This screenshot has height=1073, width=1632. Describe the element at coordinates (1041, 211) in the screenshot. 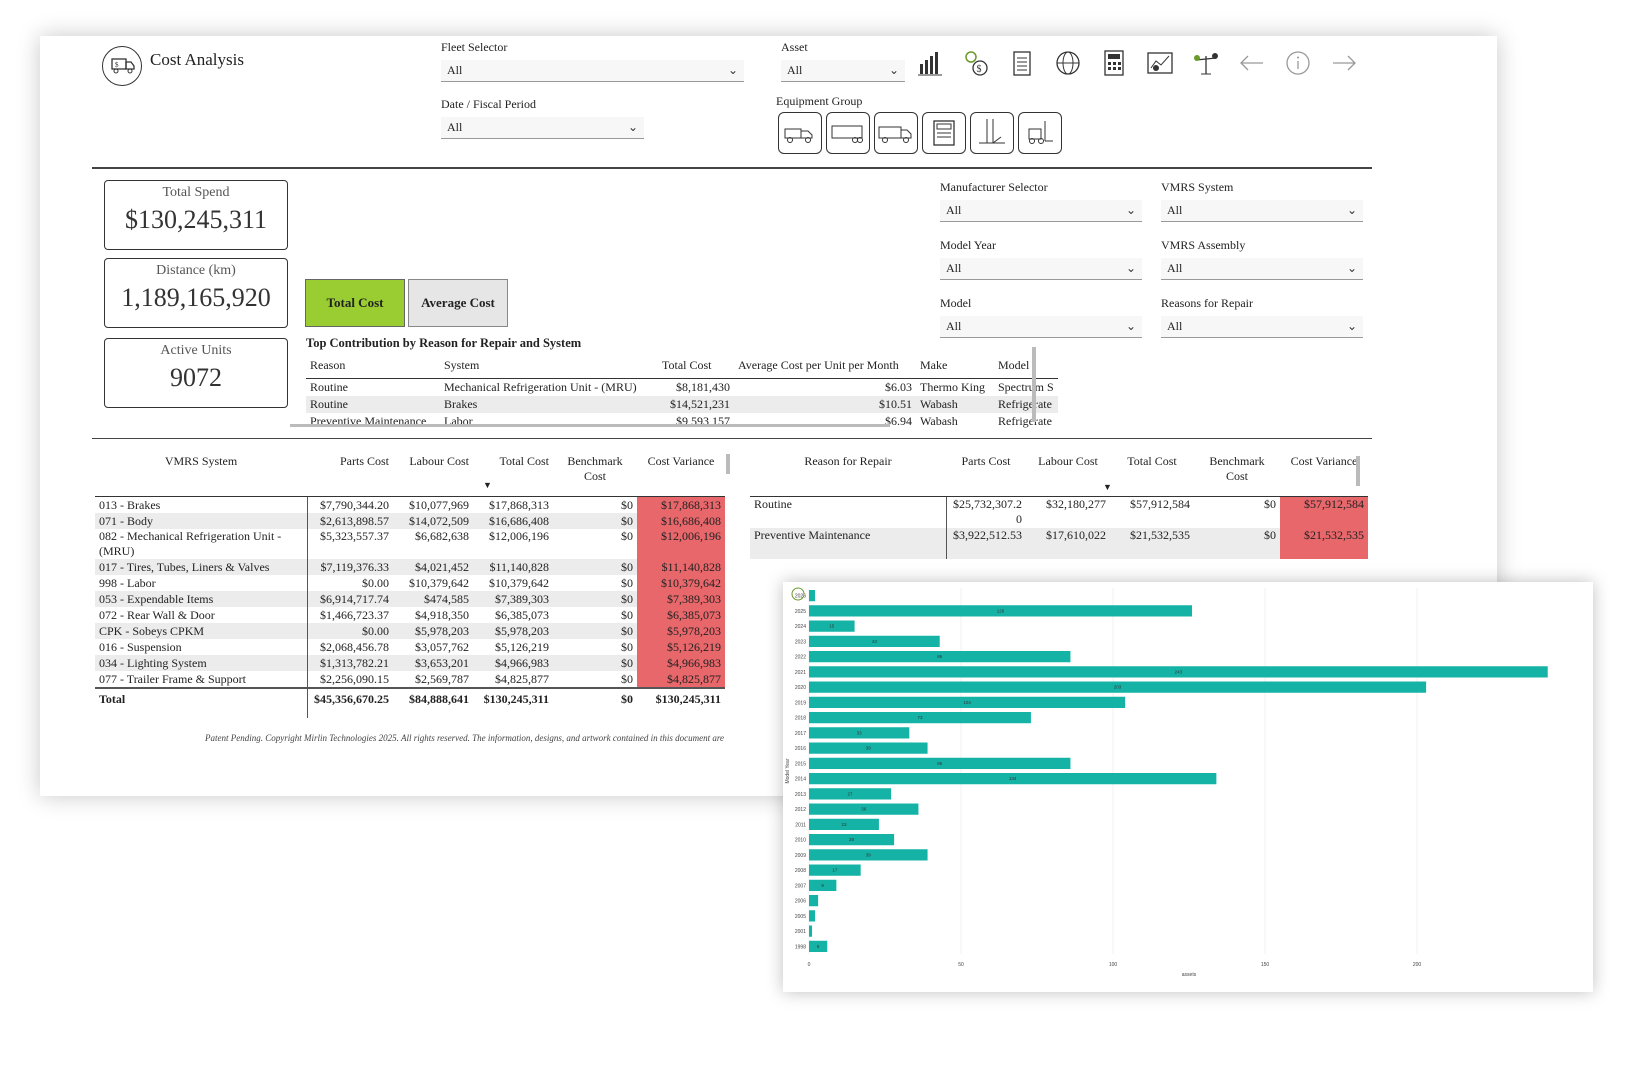

I see `manufacturer-selector-dropdown: All ⌄` at that location.